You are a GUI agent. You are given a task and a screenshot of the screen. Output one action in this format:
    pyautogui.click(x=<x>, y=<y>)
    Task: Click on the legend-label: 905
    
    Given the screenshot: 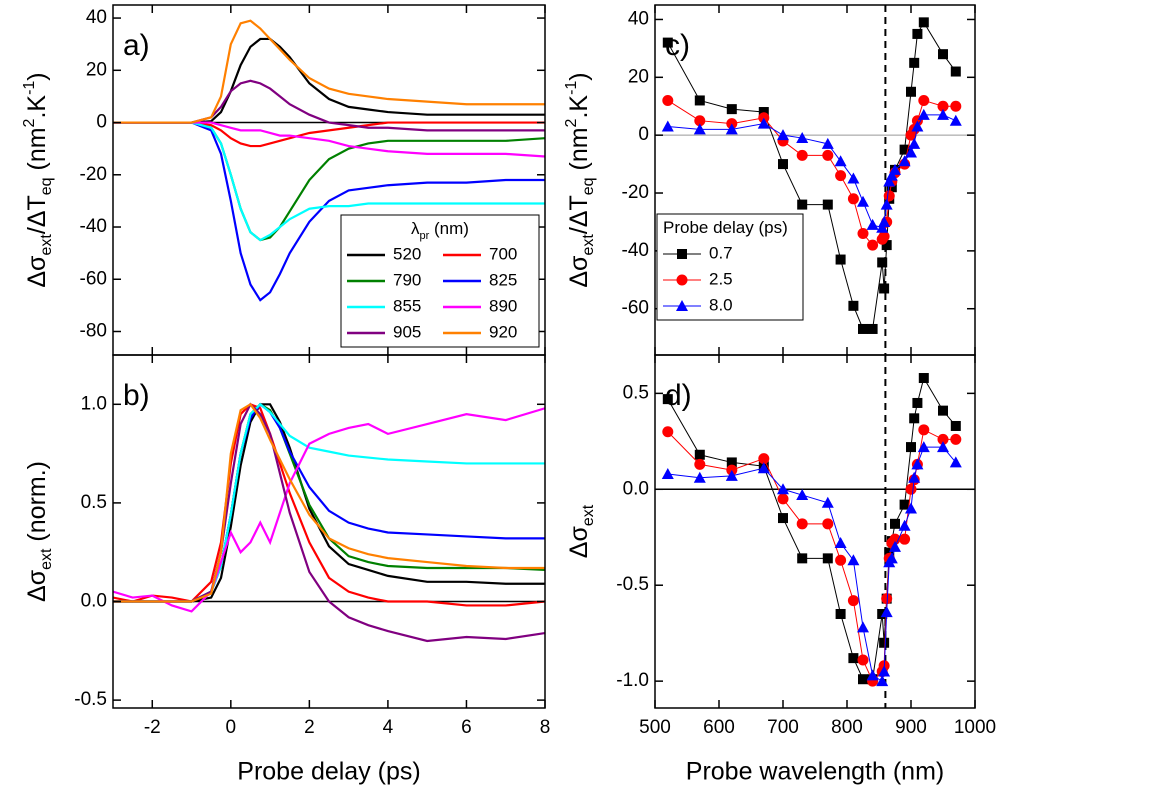 What is the action you would take?
    pyautogui.click(x=407, y=331)
    